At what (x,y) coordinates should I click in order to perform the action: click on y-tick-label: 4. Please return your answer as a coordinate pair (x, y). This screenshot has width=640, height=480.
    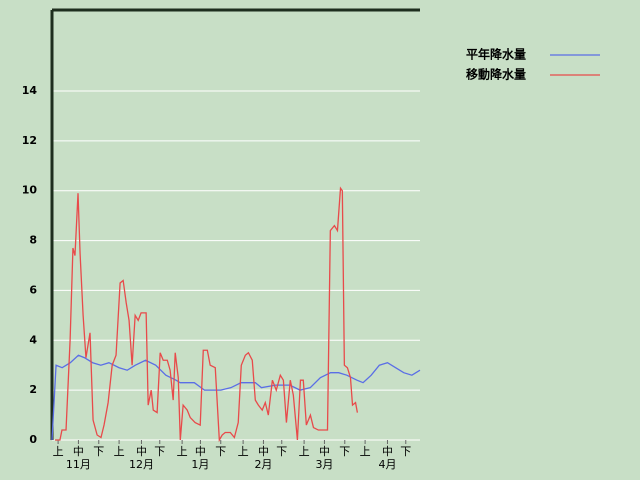
    Looking at the image, I should click on (33, 339).